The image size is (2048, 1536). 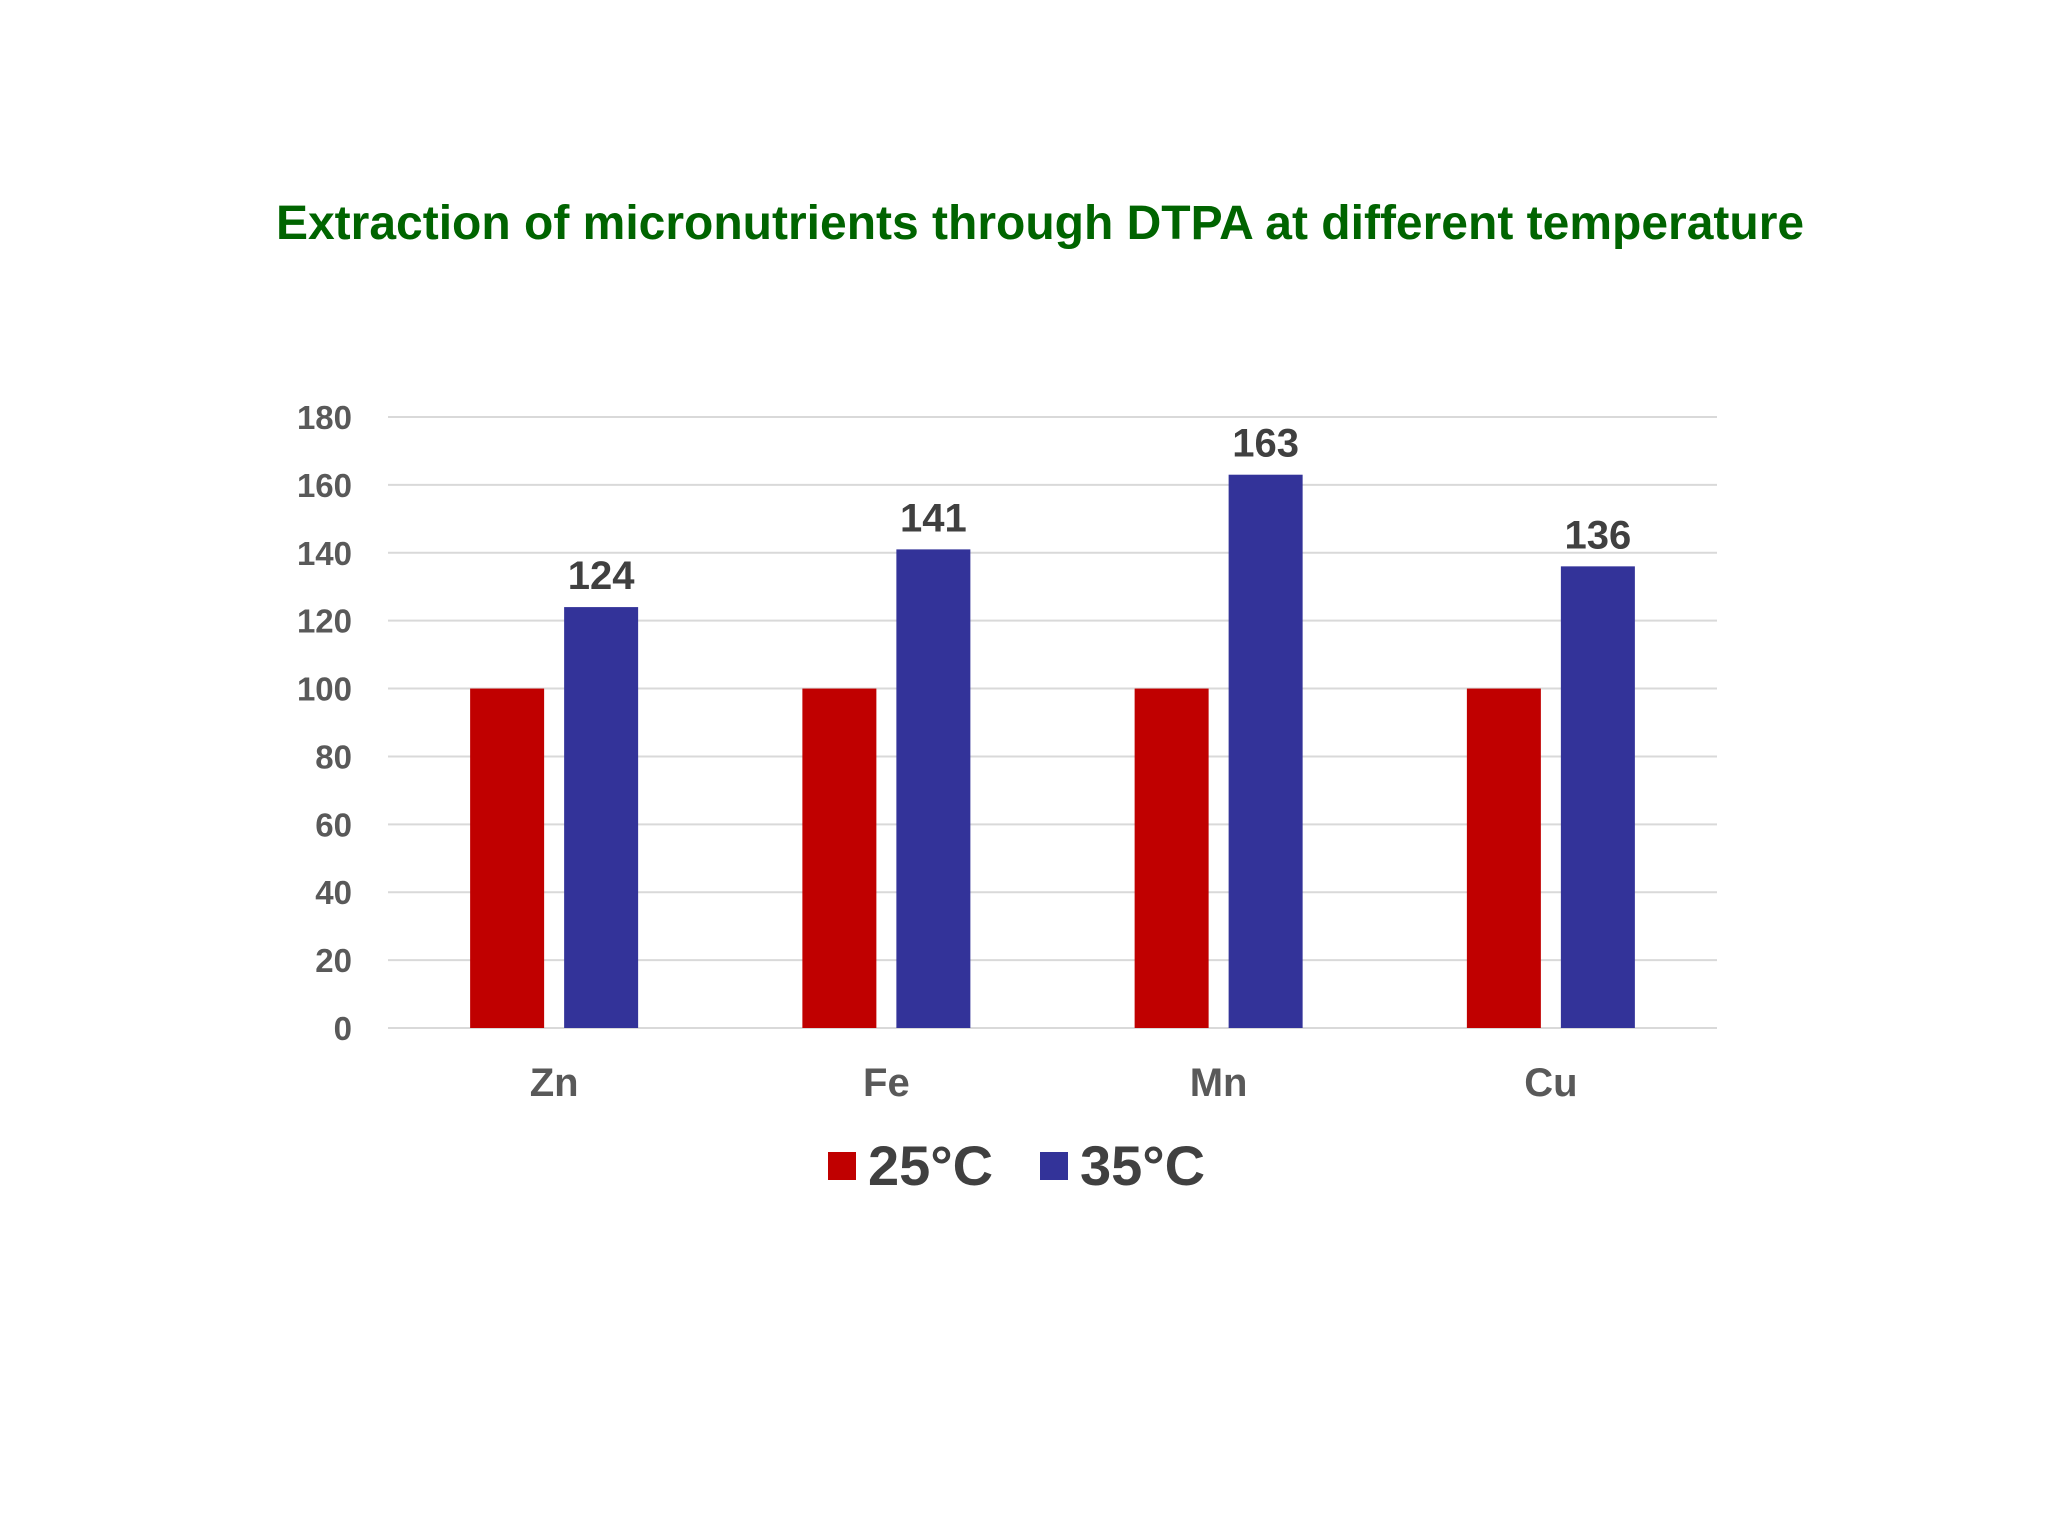 I want to click on x-axis-category-labels: Zn Fe Mn Cu, so click(x=1054, y=1083).